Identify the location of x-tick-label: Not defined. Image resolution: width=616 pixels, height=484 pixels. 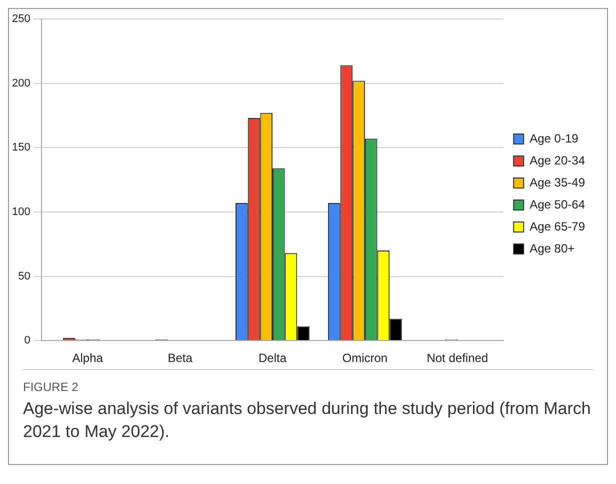
(457, 358).